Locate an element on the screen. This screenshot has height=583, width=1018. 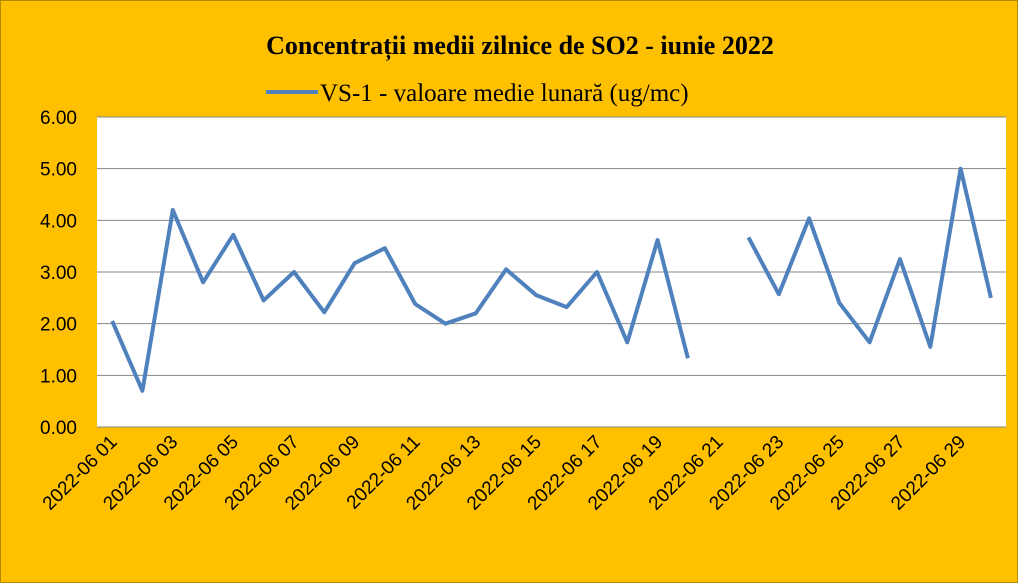
y-tick-label: 3.00 is located at coordinates (58, 273).